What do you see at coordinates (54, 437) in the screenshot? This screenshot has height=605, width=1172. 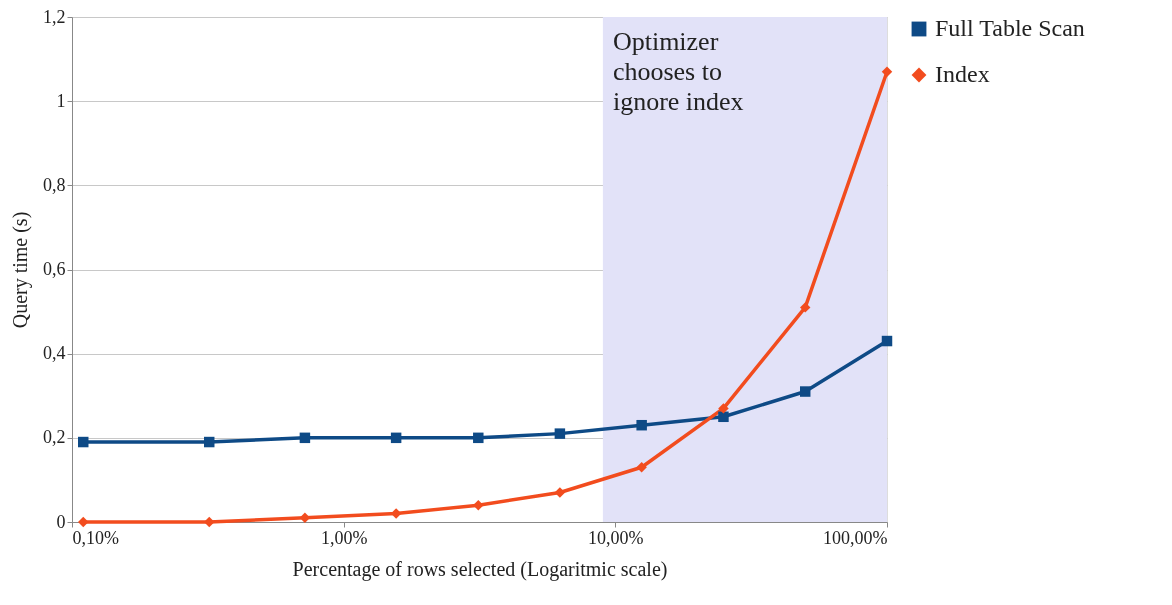 I see `y-tick-label: 0,2` at bounding box center [54, 437].